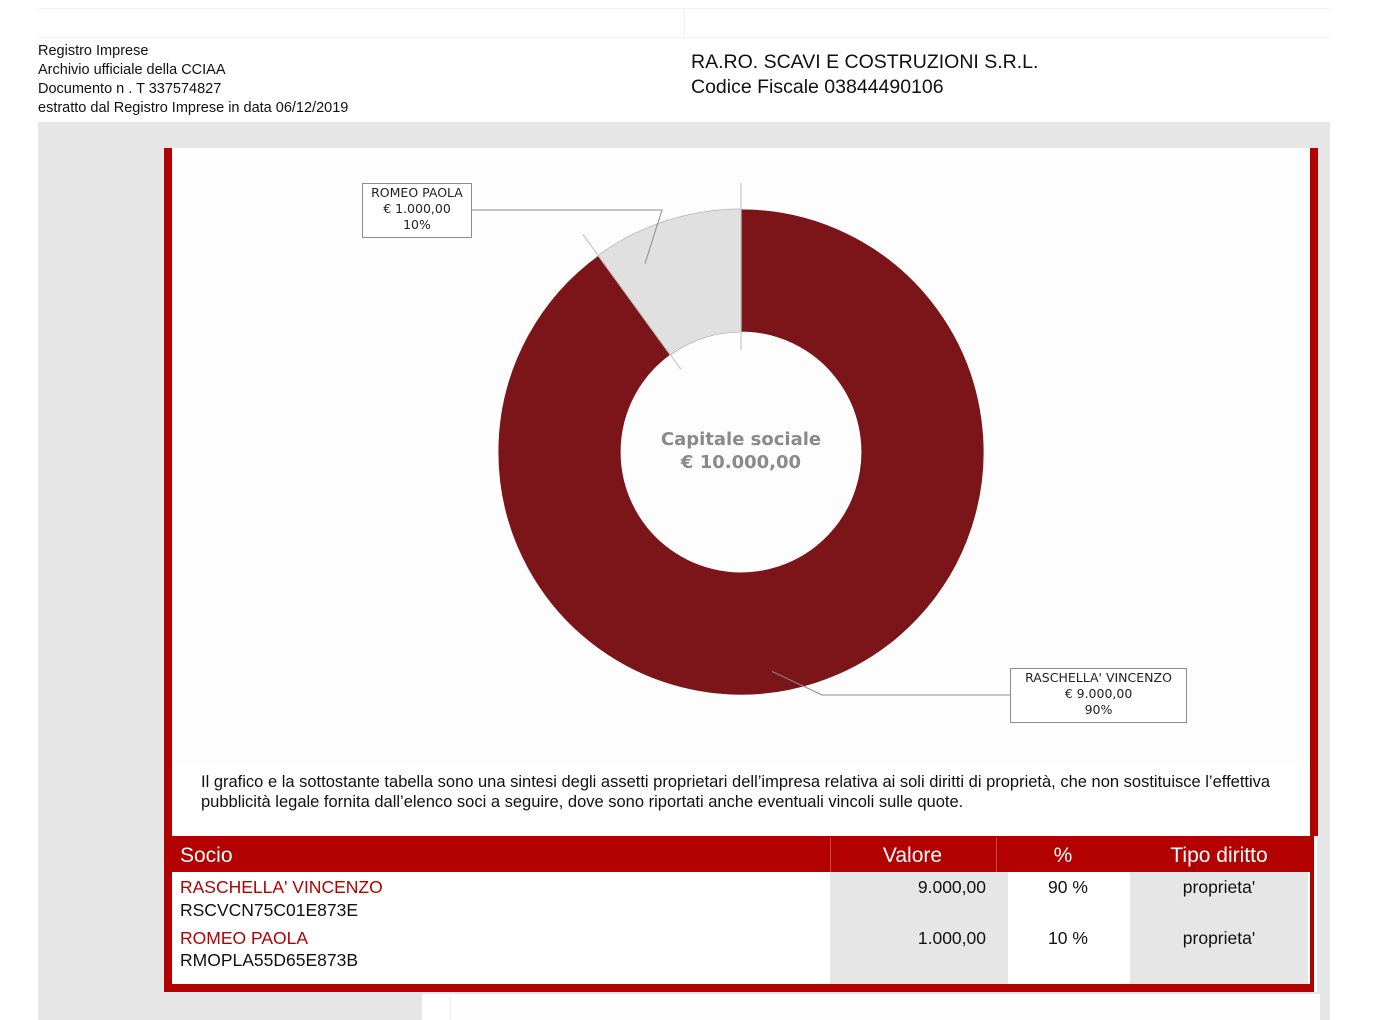  Describe the element at coordinates (741, 439) in the screenshot. I see `center-label-title: Capitale sociale` at that location.